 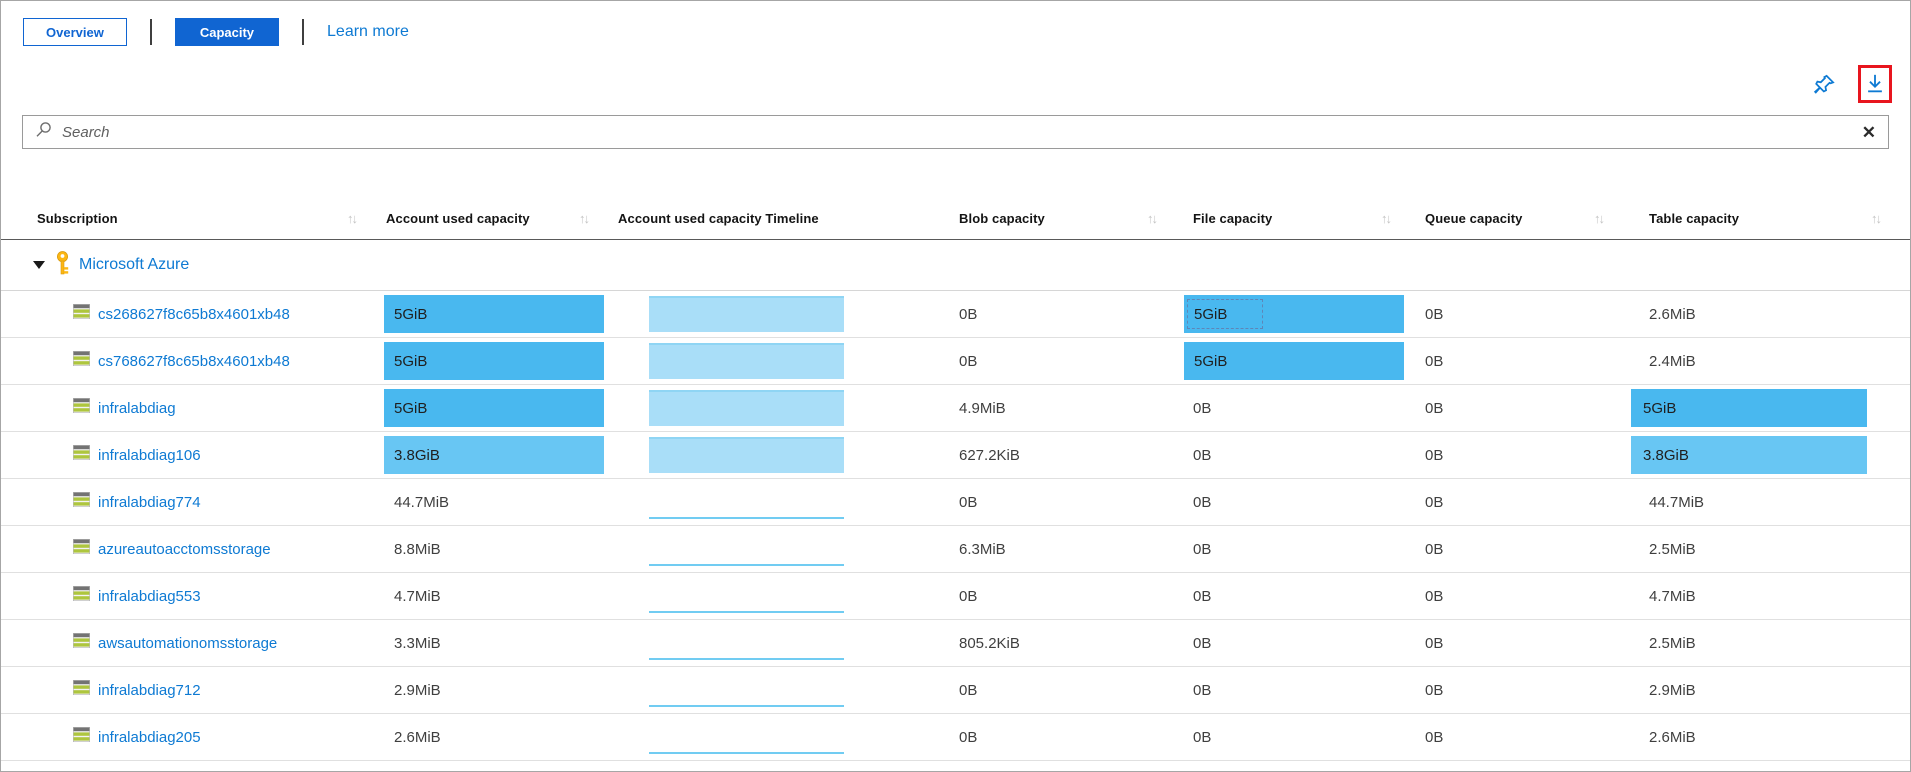 I want to click on tab-divider, so click(x=303, y=32).